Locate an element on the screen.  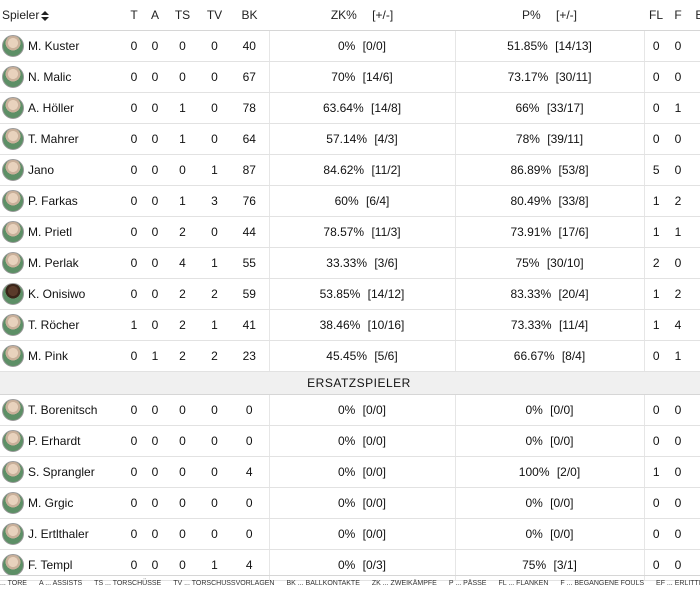
player-name: M. Prietl is located at coordinates (50, 232).